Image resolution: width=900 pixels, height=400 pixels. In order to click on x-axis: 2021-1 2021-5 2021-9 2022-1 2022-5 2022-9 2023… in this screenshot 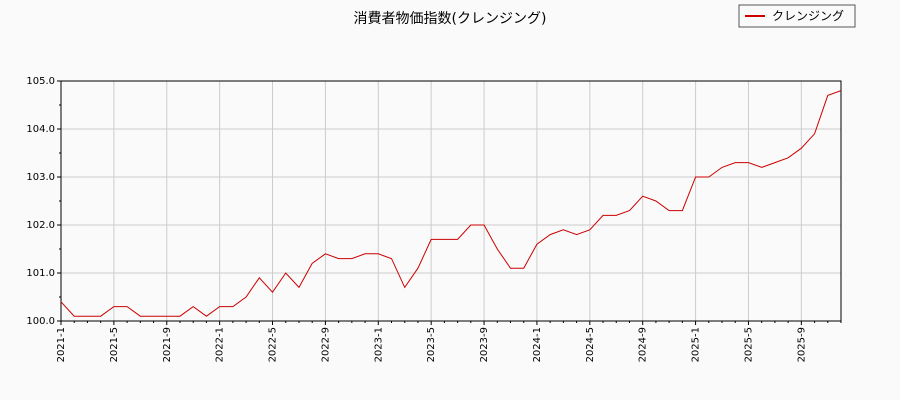, I will do `click(449, 341)`.